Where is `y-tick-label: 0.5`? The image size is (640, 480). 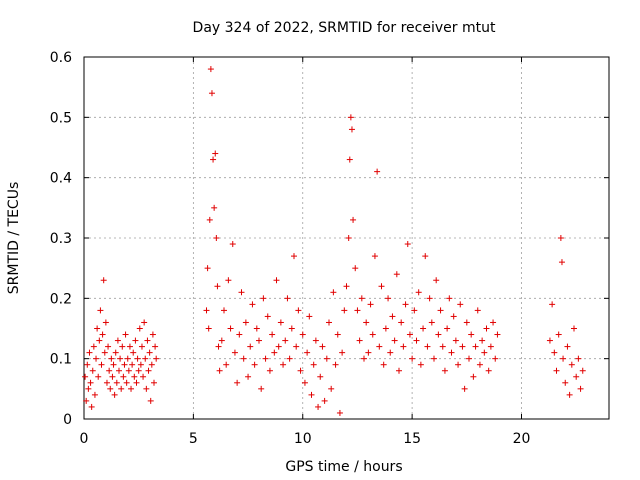 y-tick-label: 0.5 is located at coordinates (61, 118).